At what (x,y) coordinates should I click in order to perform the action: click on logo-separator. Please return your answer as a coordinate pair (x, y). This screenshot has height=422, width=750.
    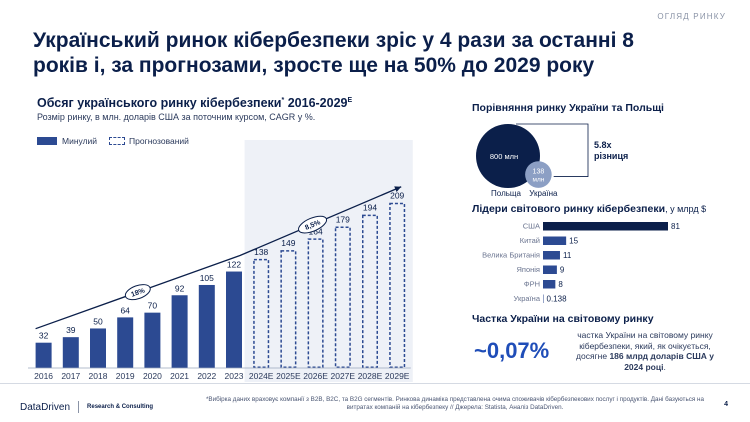
    Looking at the image, I should click on (79, 407).